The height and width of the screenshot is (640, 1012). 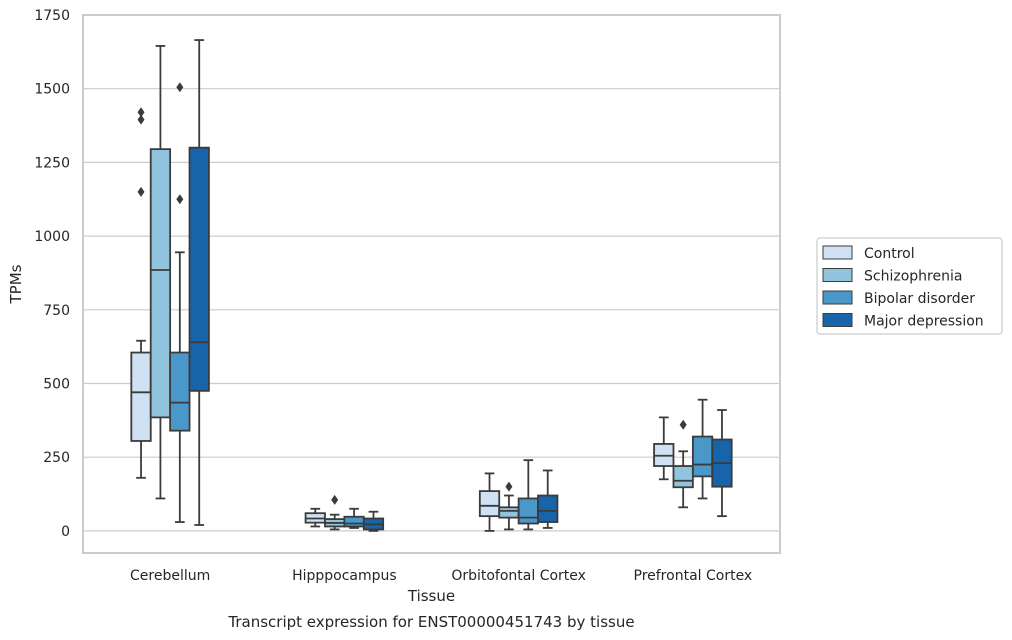 What do you see at coordinates (344, 576) in the screenshot?
I see `x-tick-label: Hipppocampus` at bounding box center [344, 576].